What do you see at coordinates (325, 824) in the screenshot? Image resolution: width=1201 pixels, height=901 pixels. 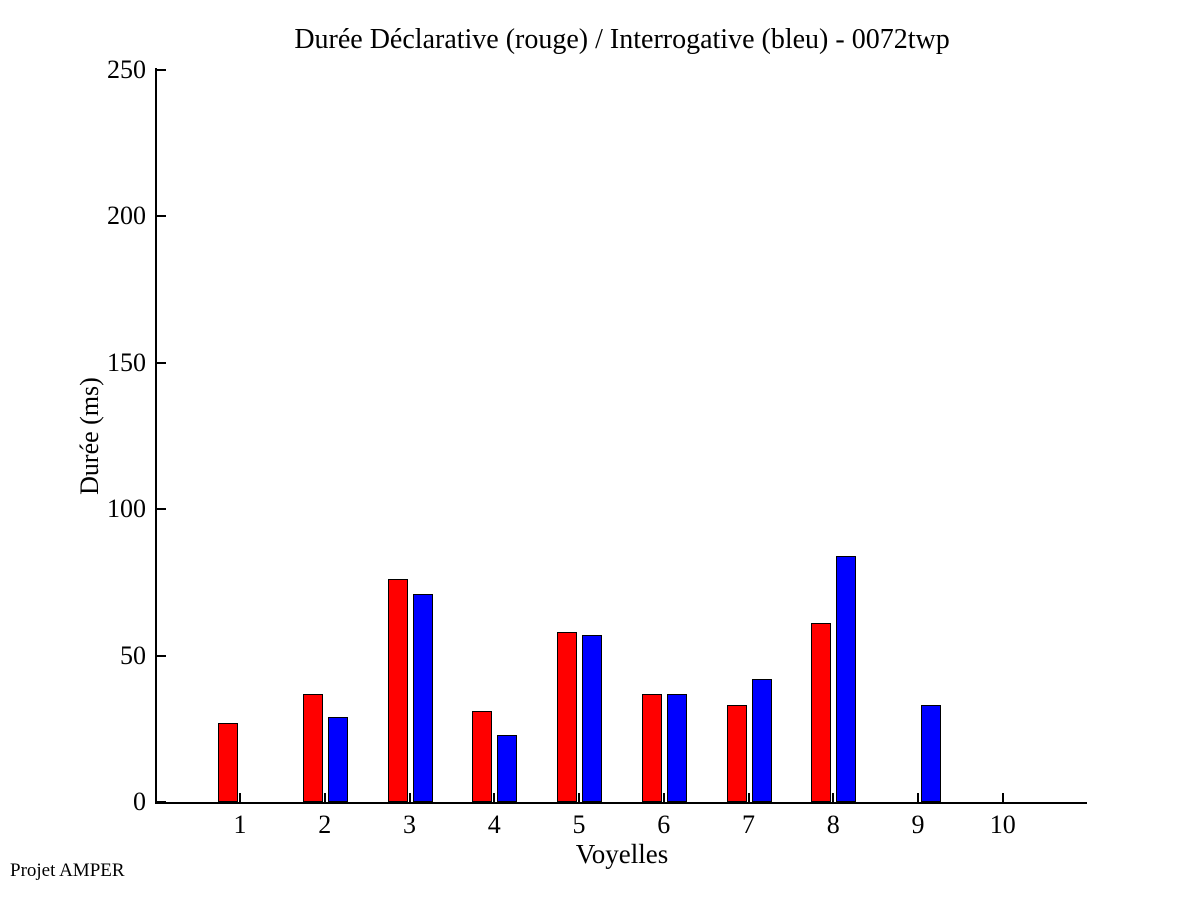 I see `x-tick-label-2: 2` at bounding box center [325, 824].